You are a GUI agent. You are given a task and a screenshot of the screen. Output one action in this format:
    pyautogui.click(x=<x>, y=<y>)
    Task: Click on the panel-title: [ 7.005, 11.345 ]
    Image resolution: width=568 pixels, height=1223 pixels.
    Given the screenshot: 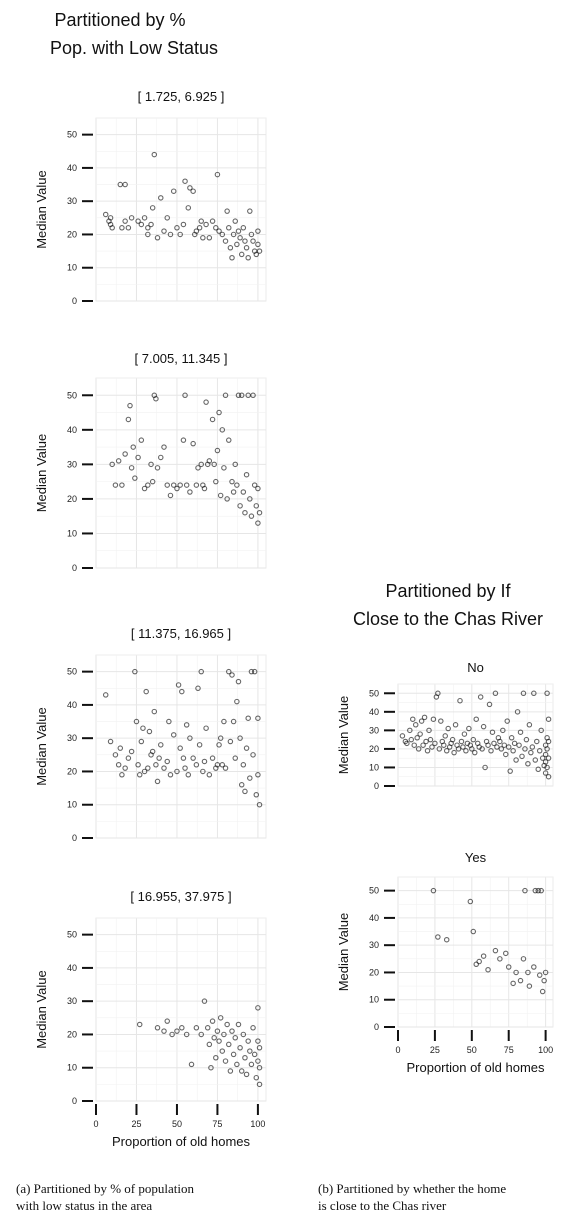 What is the action you would take?
    pyautogui.click(x=181, y=358)
    